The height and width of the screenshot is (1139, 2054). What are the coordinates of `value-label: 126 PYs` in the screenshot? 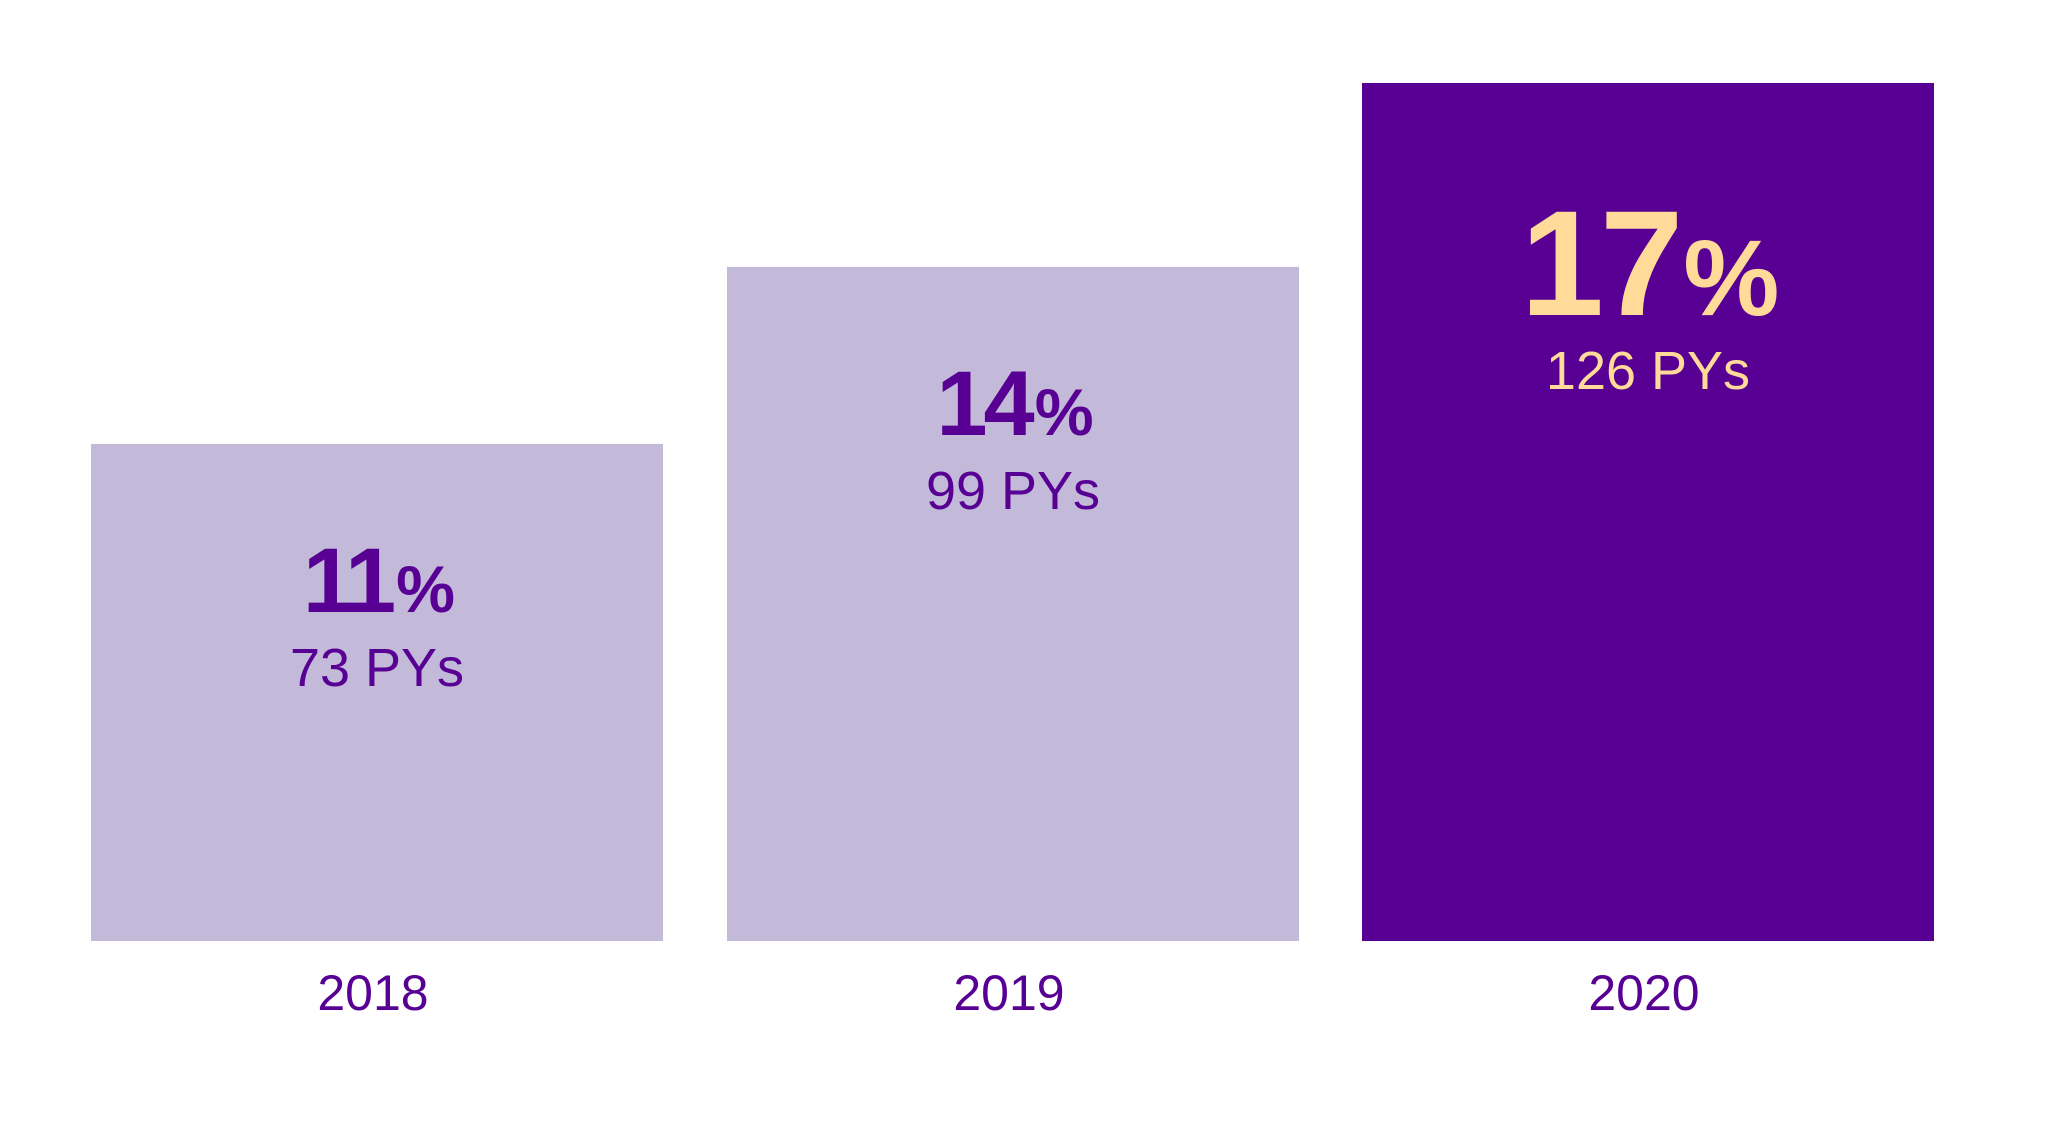 It's located at (1648, 371).